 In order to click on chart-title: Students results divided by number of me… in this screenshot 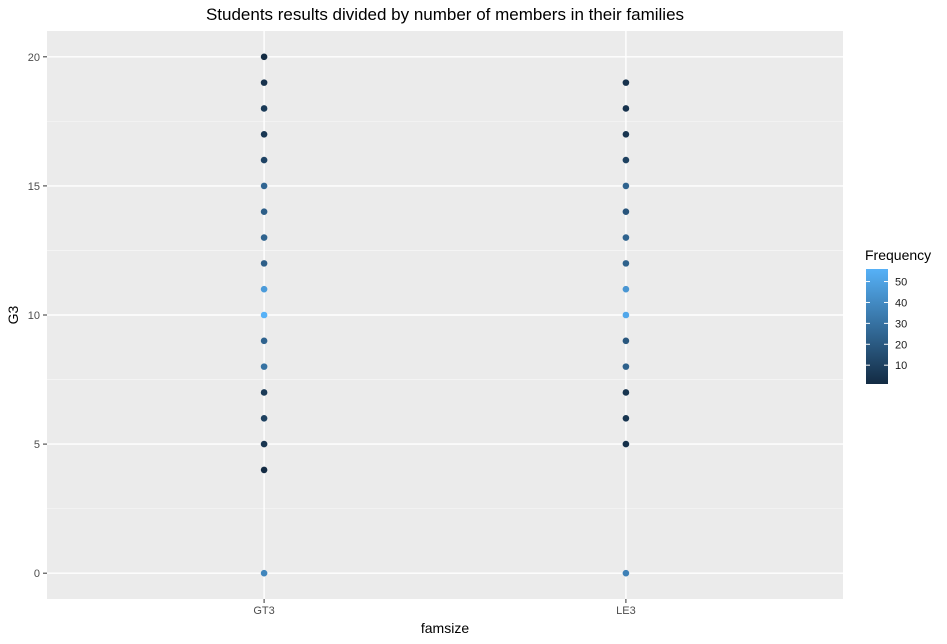, I will do `click(445, 14)`.